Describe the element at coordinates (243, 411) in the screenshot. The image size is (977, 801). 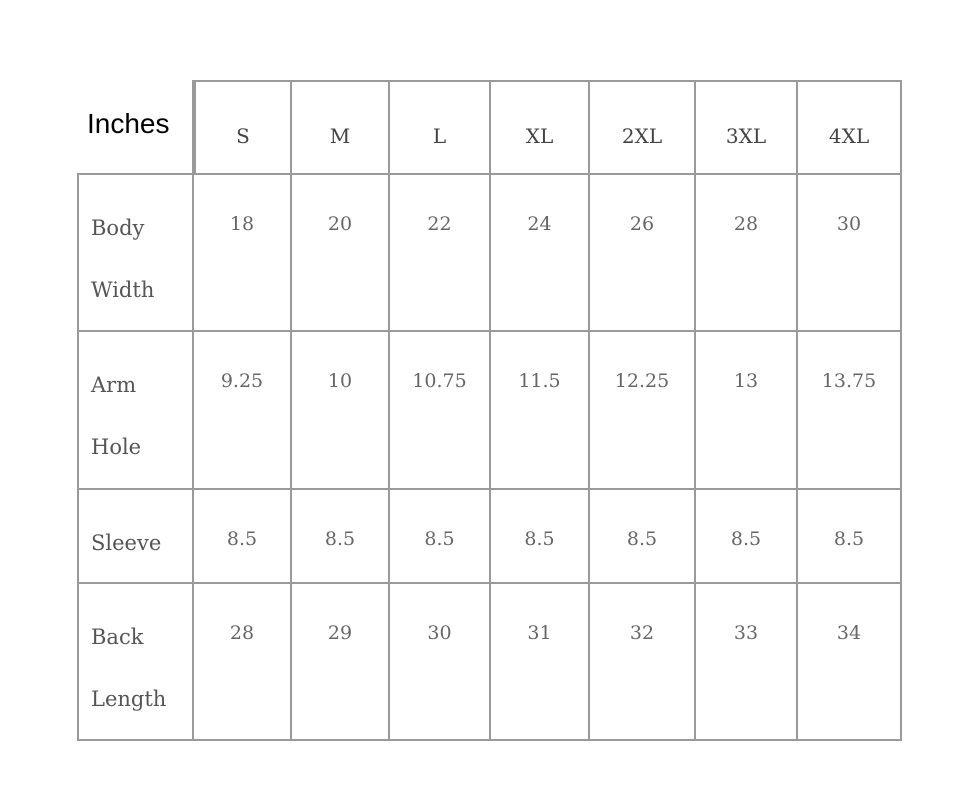
I see `table-cell: 9.25` at that location.